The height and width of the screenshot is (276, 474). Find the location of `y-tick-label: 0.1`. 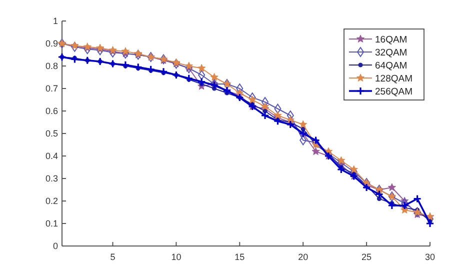

y-tick-label: 0.1 is located at coordinates (51, 223).